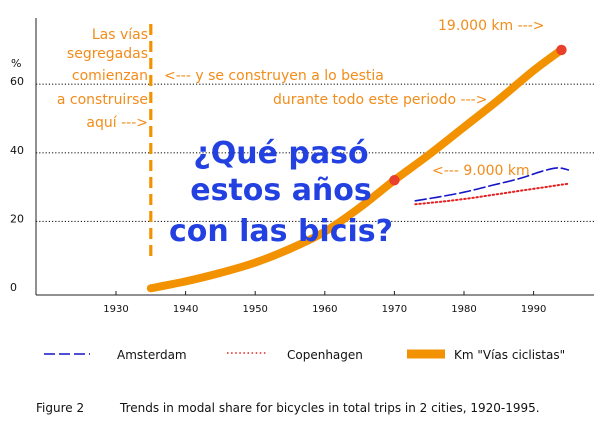 The height and width of the screenshot is (436, 600). I want to click on question-line-1: ¿Qué pasó, so click(280, 153).